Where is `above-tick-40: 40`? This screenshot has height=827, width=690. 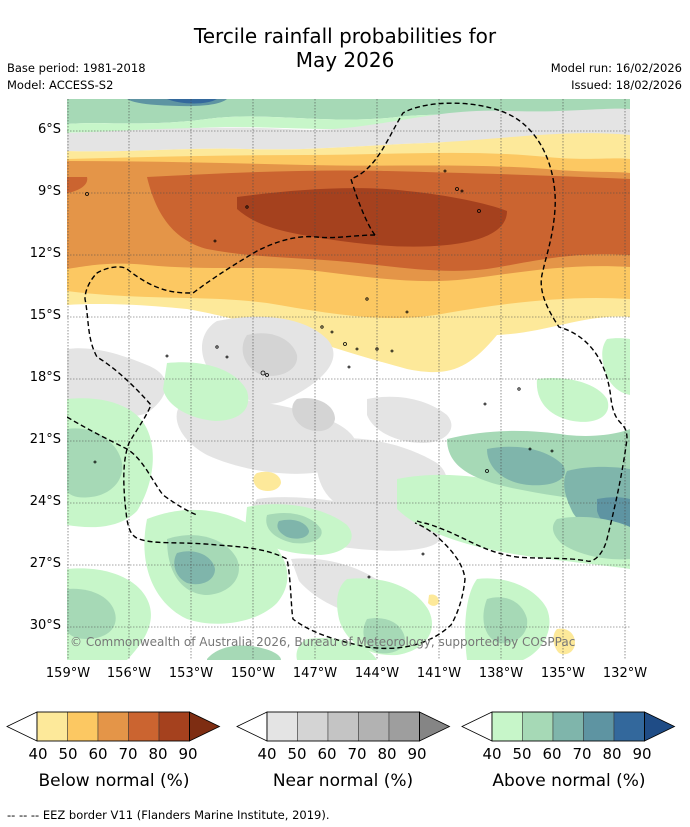 above-tick-40: 40 is located at coordinates (492, 754).